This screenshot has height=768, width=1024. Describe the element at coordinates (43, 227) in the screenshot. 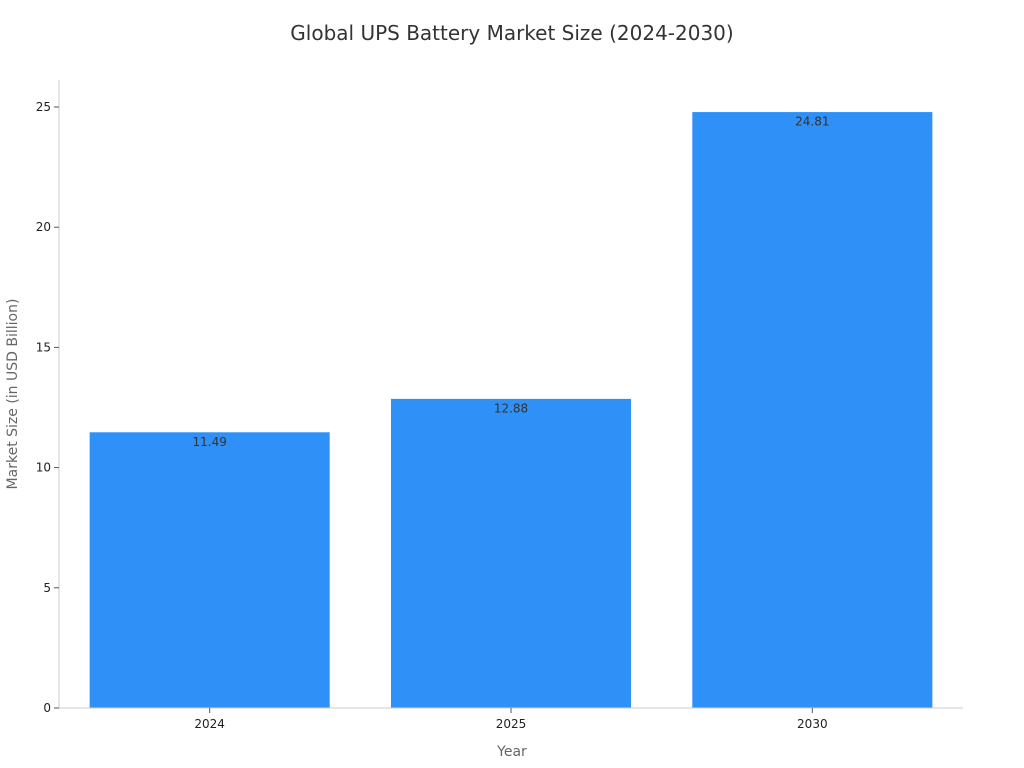

I see `y-tick-label-20: 20` at that location.